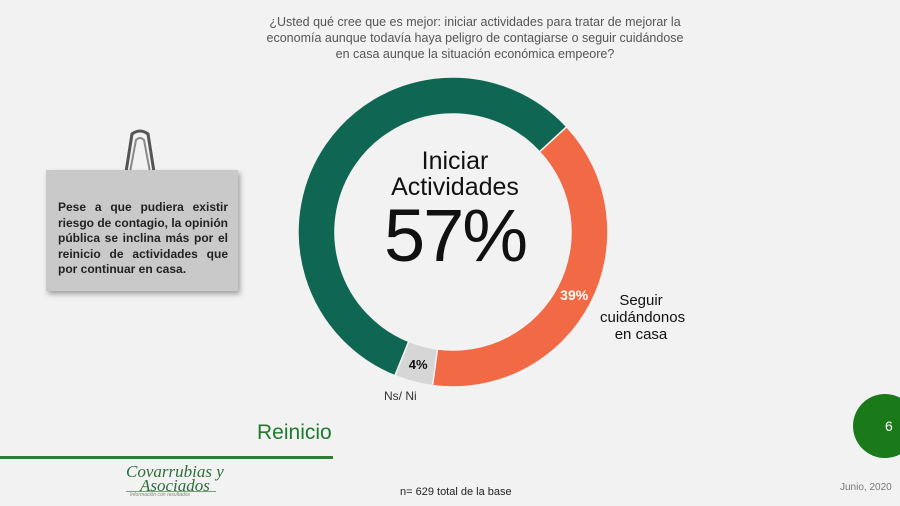 This screenshot has height=506, width=900. I want to click on slice-seguir, so click(520, 256).